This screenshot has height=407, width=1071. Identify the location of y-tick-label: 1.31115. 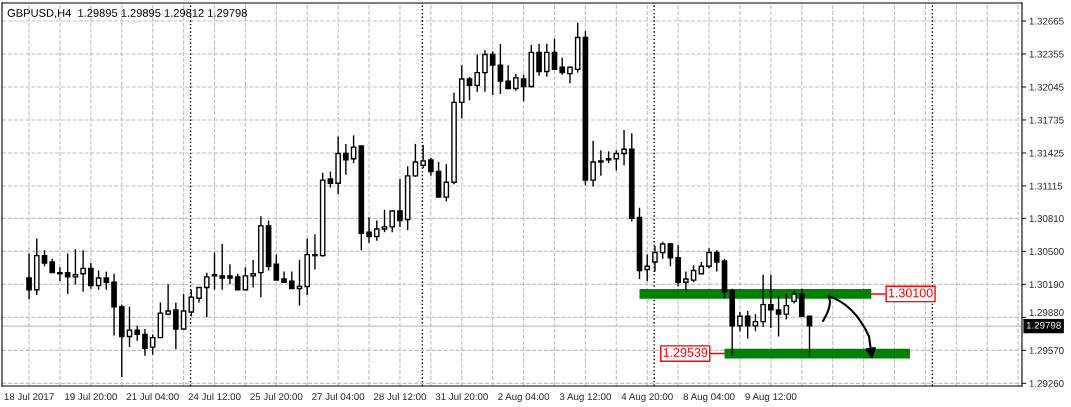
(1046, 186).